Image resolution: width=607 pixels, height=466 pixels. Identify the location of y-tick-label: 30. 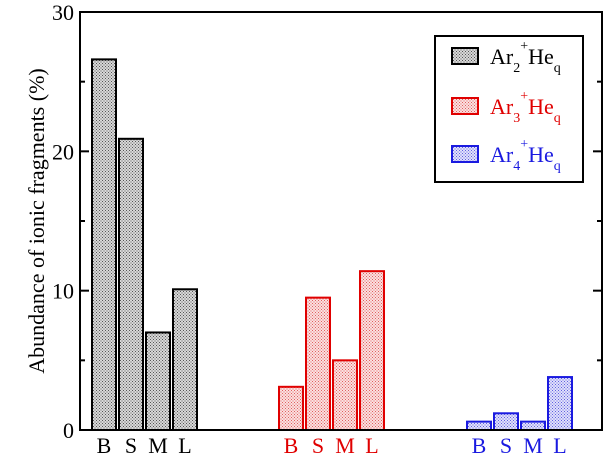
(63, 12).